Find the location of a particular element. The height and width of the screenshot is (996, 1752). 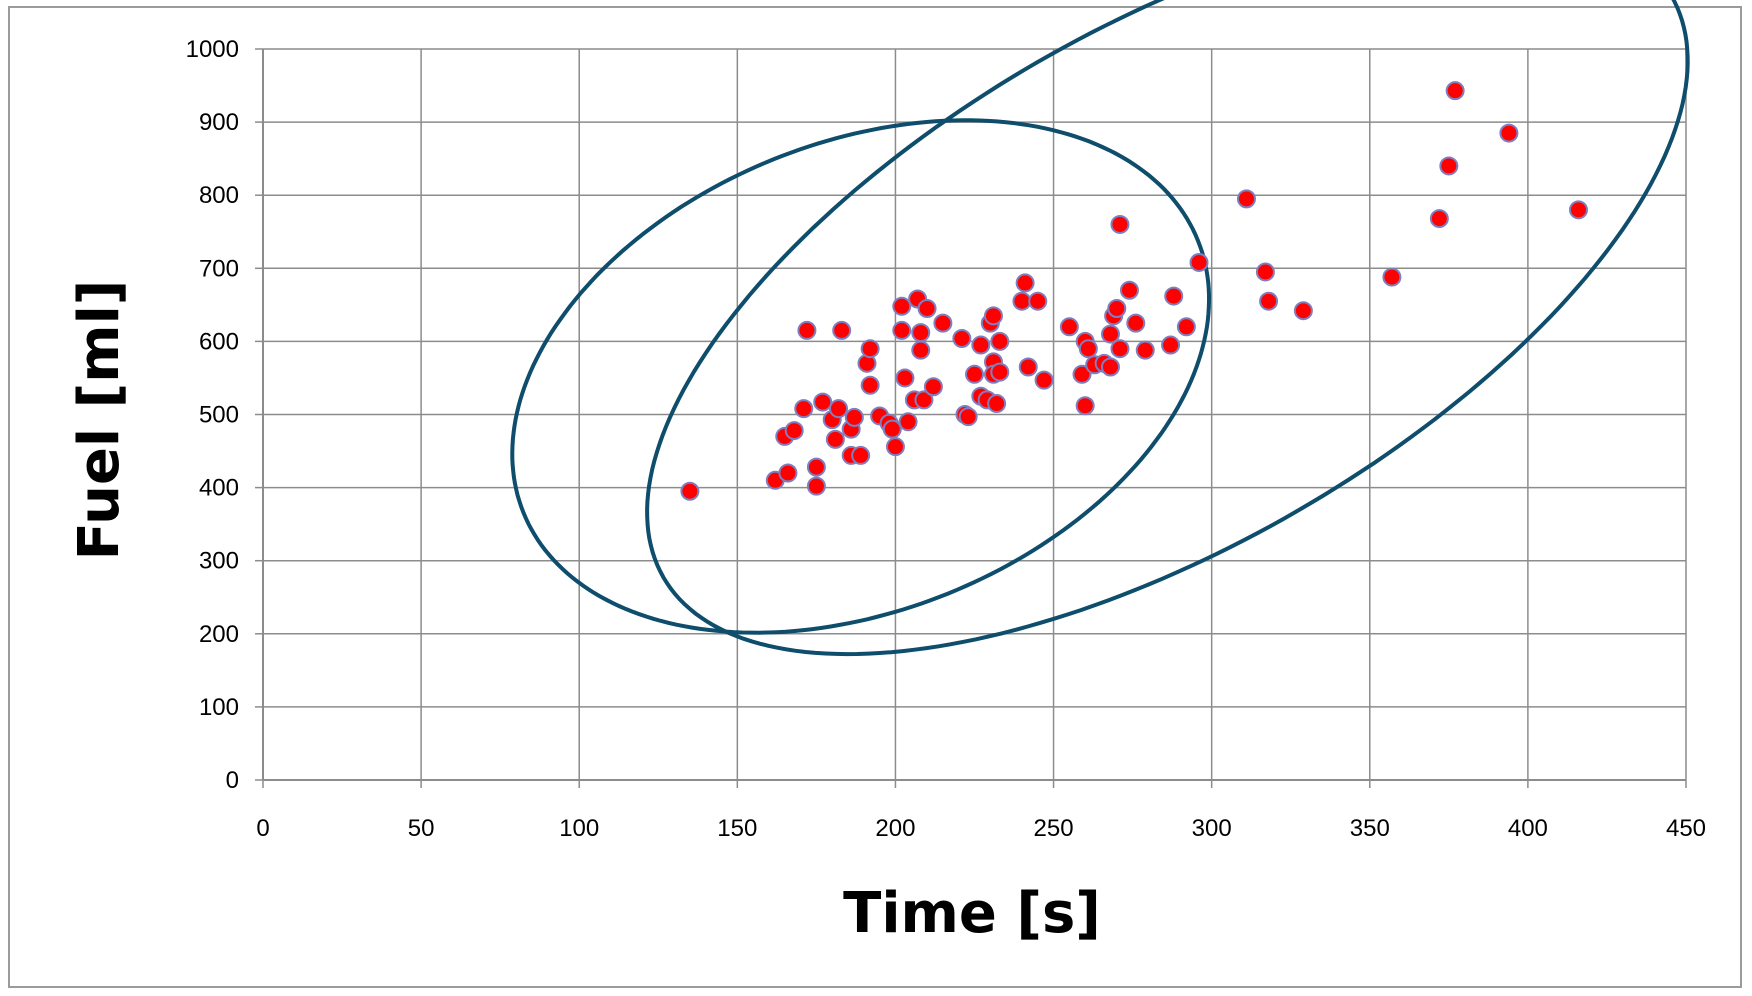

x-tick-label: 350 is located at coordinates (1370, 828).